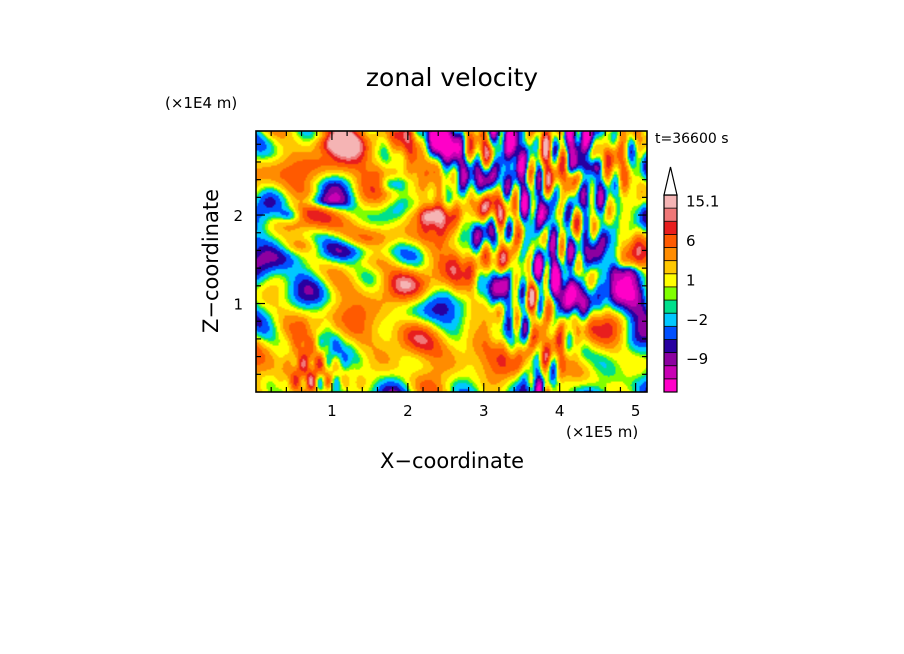 This screenshot has height=654, width=904. Describe the element at coordinates (692, 139) in the screenshot. I see `time-label: t=36600 s` at that location.